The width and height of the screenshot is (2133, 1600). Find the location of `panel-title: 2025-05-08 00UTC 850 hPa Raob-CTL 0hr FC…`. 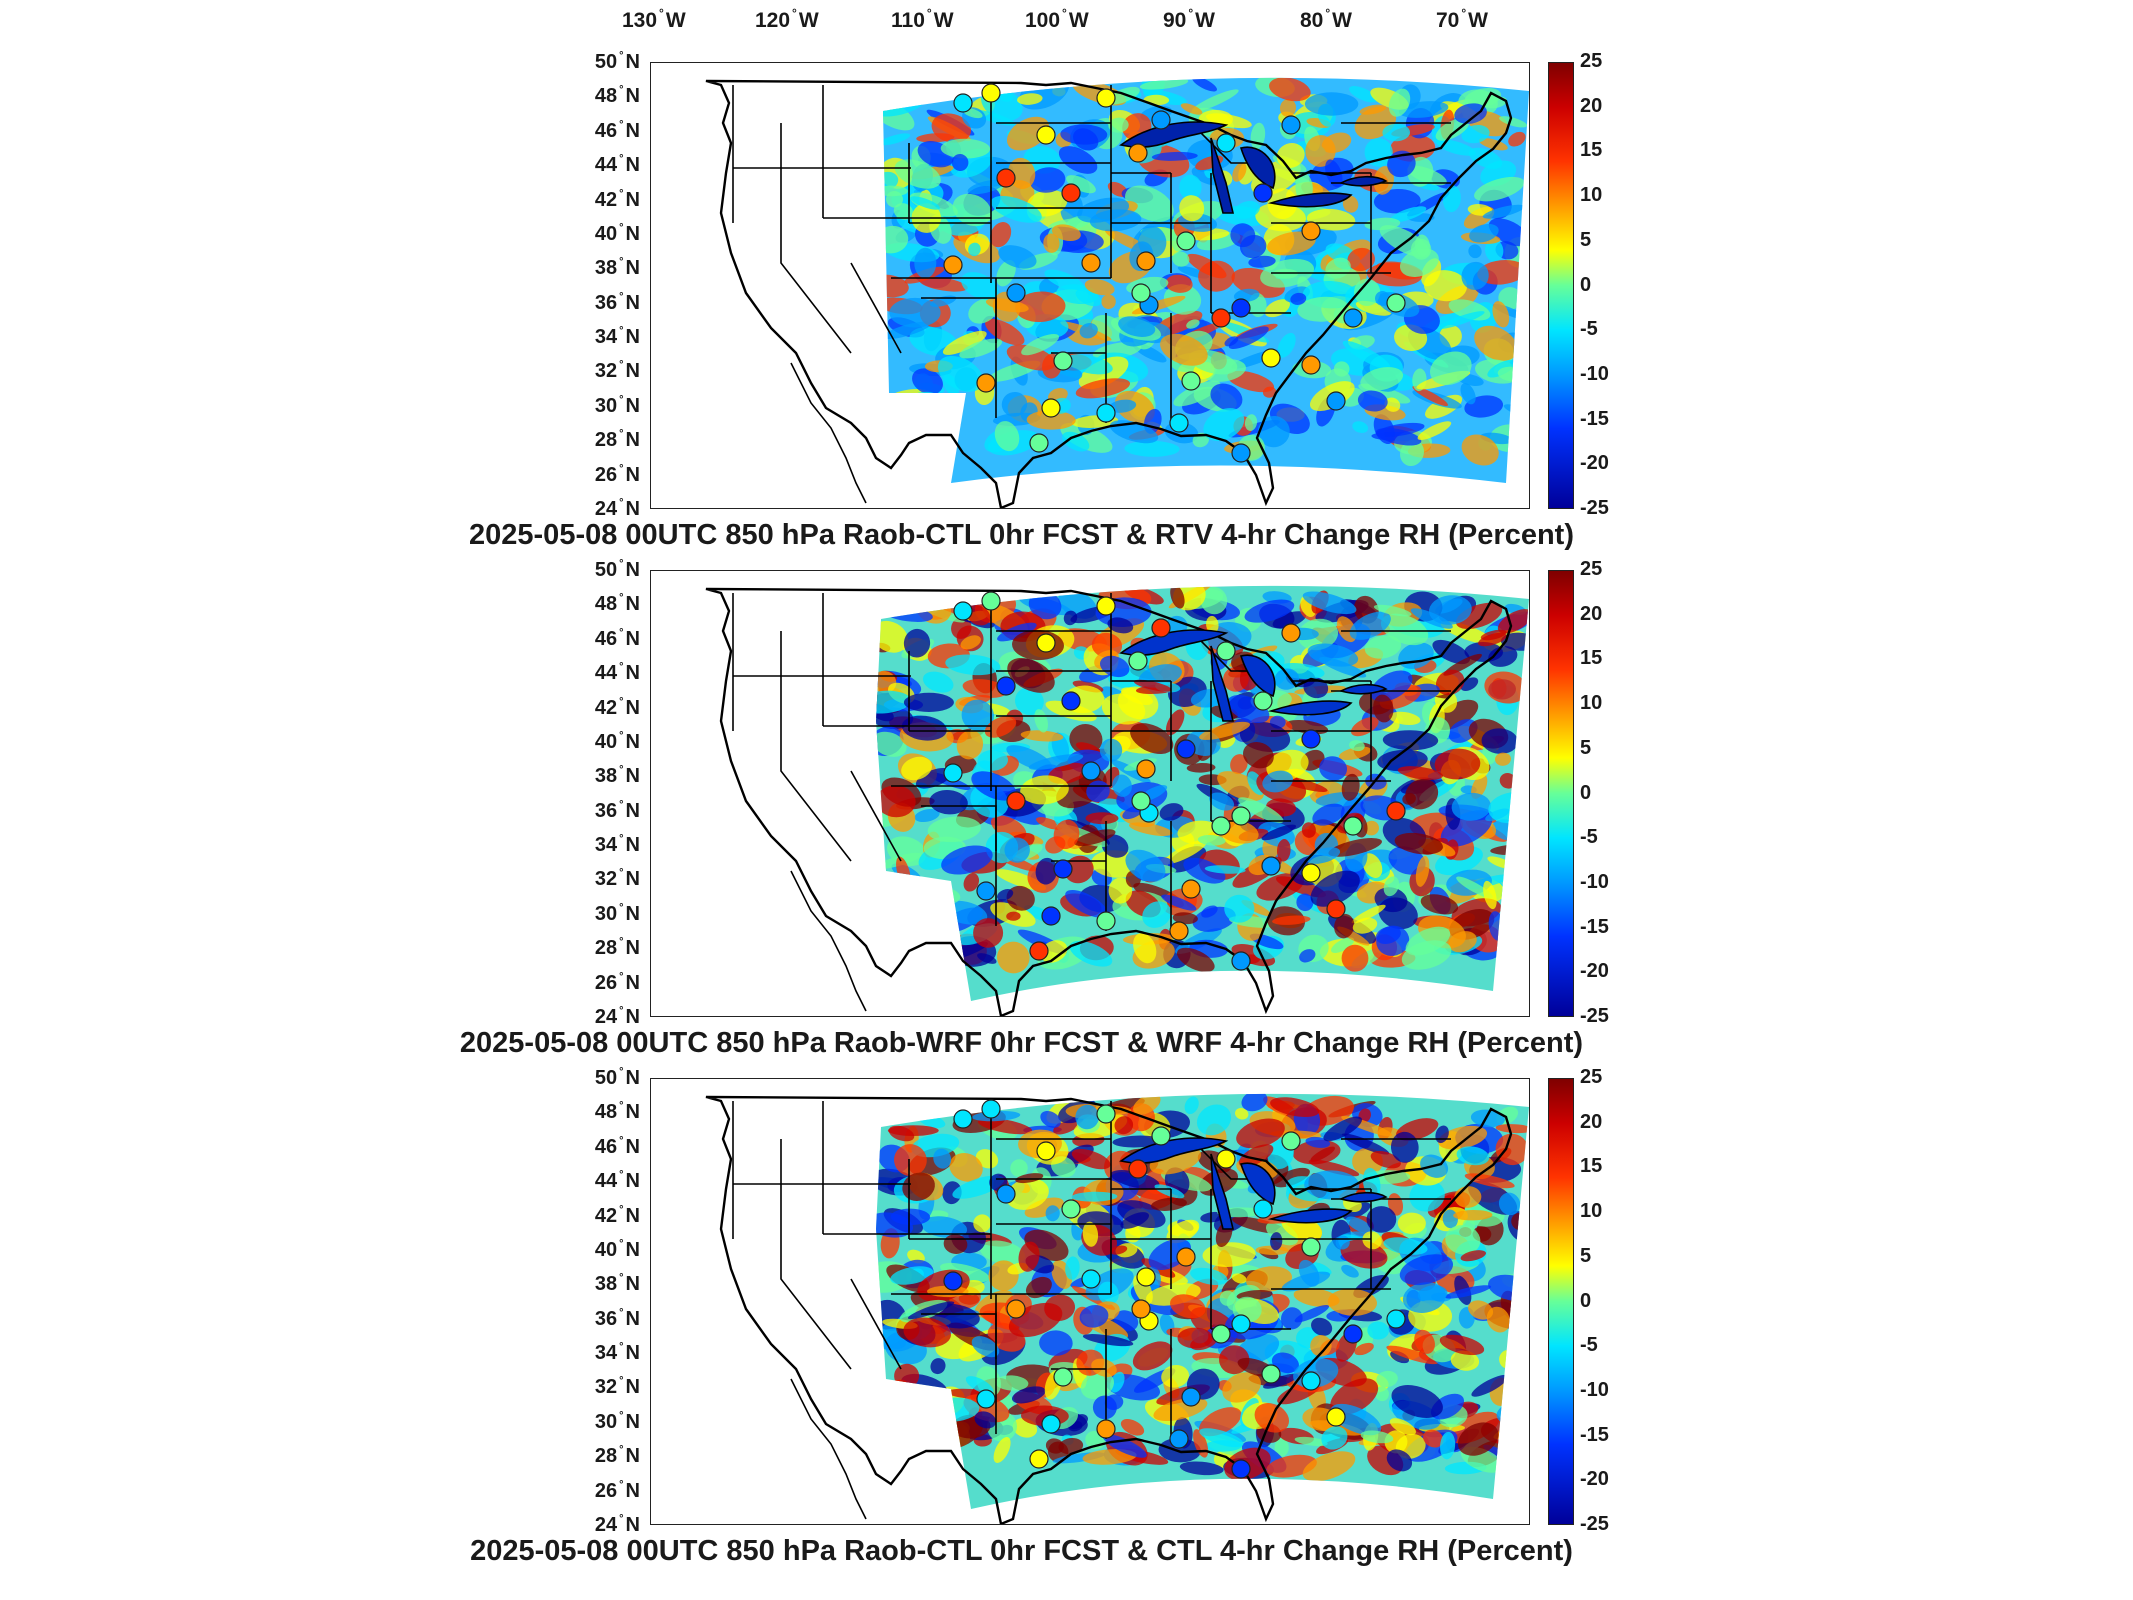

panel-title: 2025-05-08 00UTC 850 hPa Raob-CTL 0hr FC… is located at coordinates (1021, 535).